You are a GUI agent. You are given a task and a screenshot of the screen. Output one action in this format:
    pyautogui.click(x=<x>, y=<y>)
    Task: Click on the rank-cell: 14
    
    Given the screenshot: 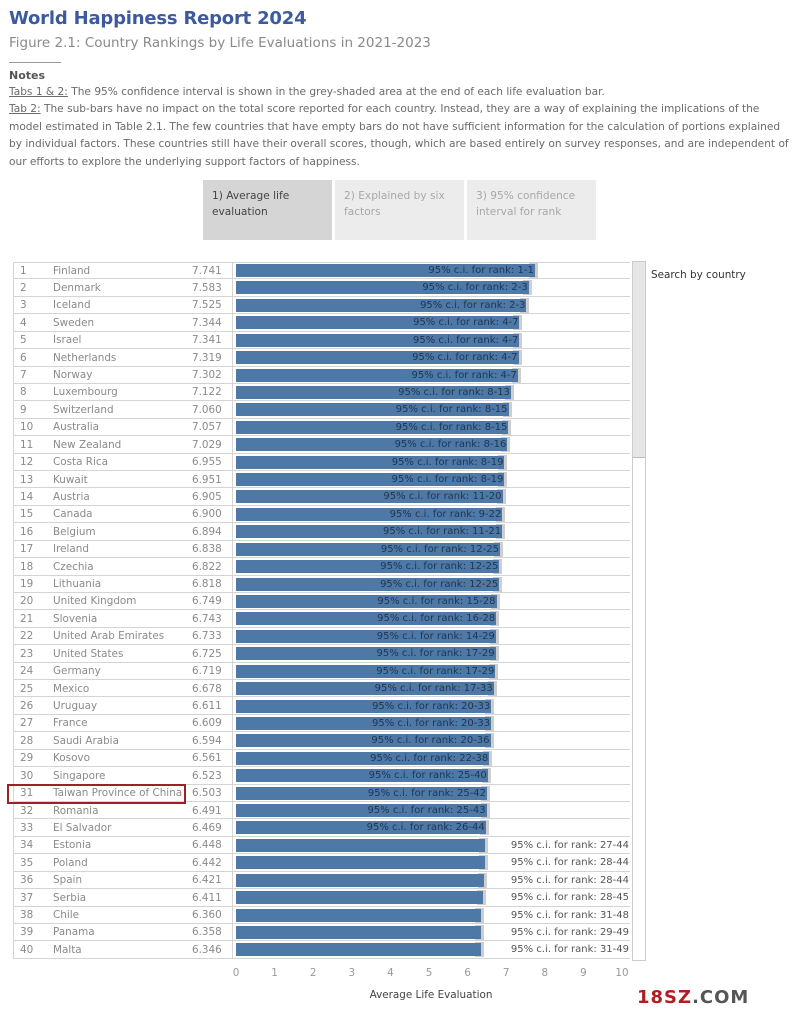 What is the action you would take?
    pyautogui.click(x=27, y=496)
    